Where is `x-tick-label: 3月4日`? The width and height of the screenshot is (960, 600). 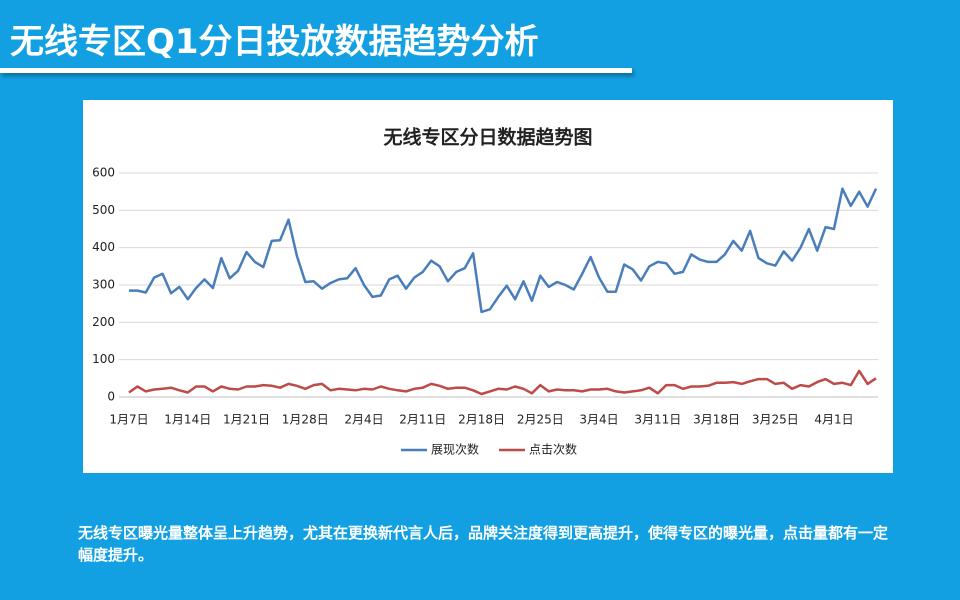
x-tick-label: 3月4日 is located at coordinates (598, 420).